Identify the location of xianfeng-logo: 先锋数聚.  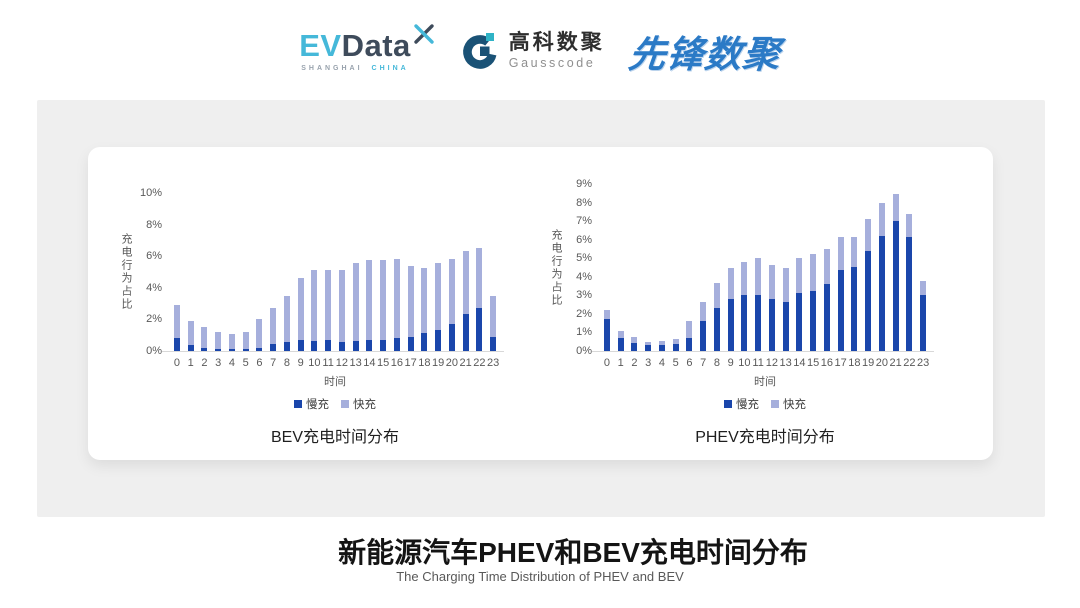
(704, 54).